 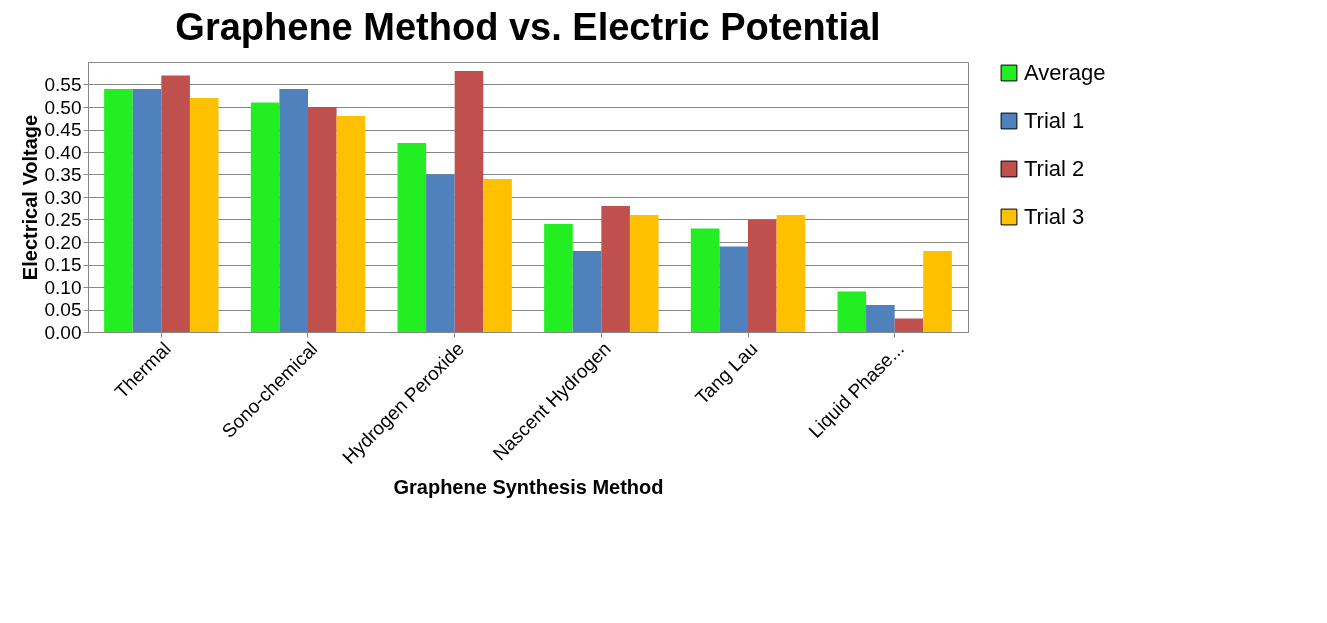 I want to click on x-tick-label: Tang Lau, so click(x=726, y=373).